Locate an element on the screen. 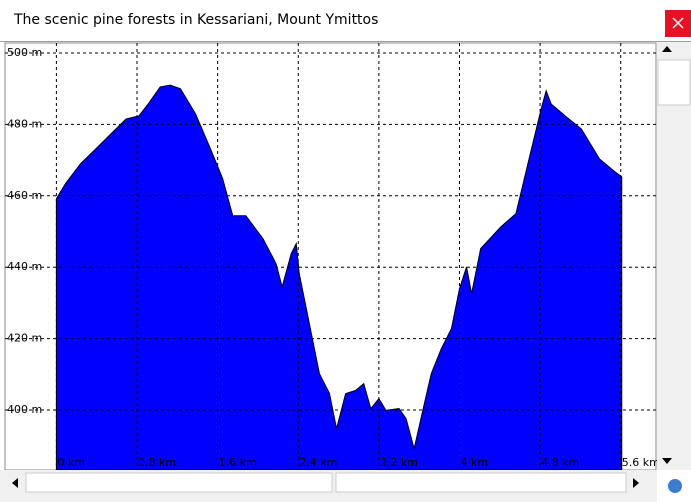 This screenshot has width=691, height=502. x-tick-label: 1.6 km is located at coordinates (238, 462).